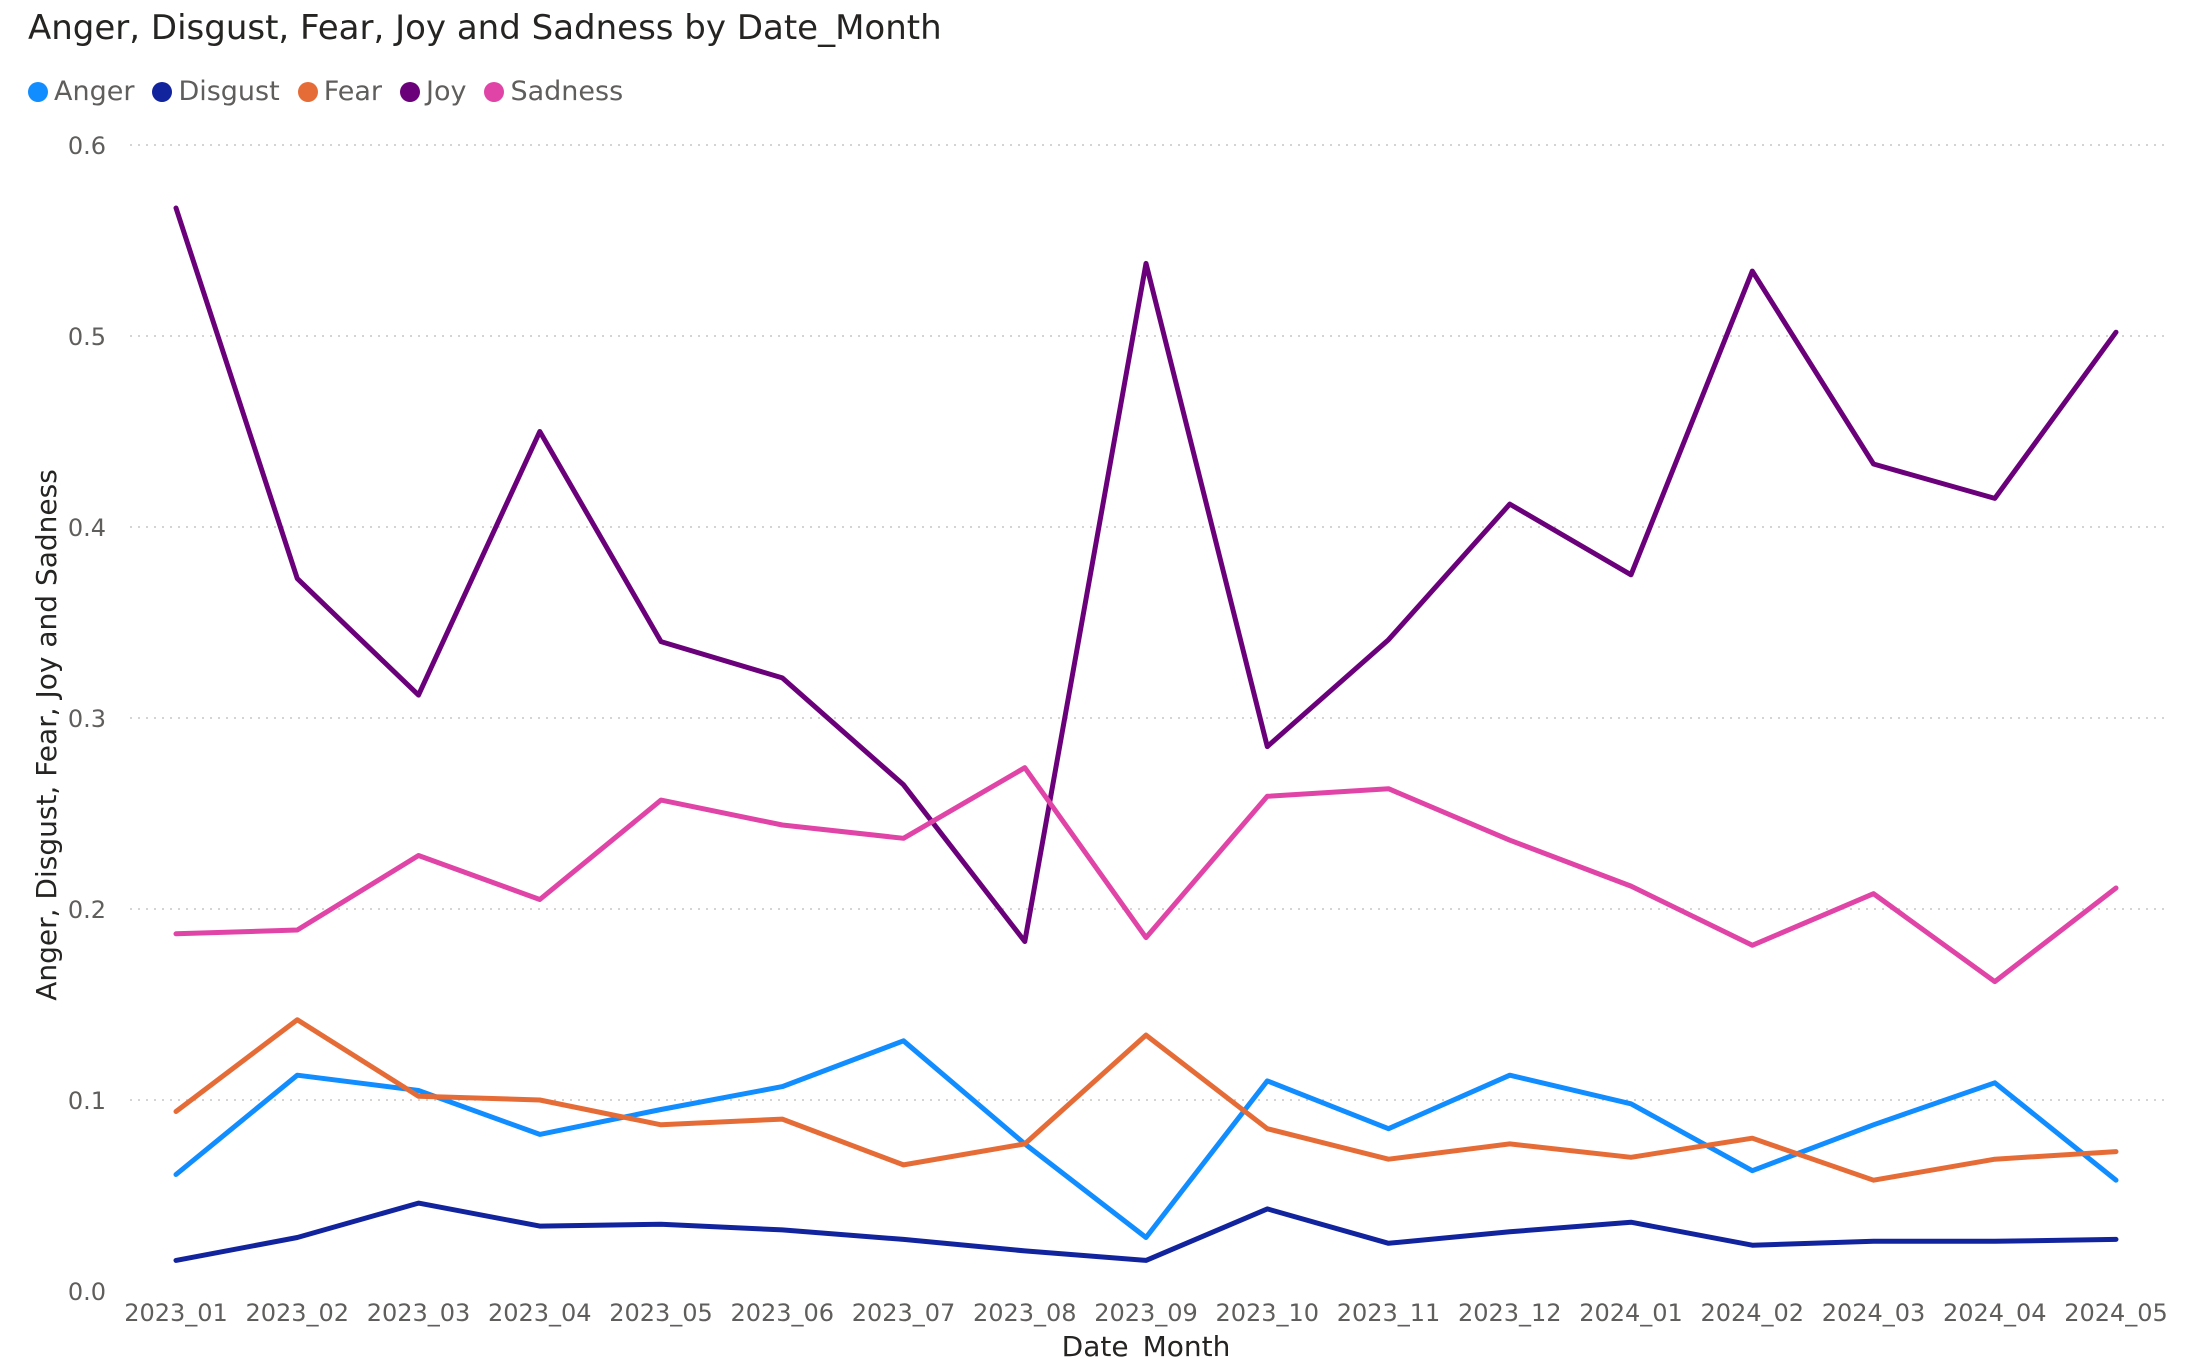  Describe the element at coordinates (297, 1313) in the screenshot. I see `x-tick-label: 2023_02` at that location.